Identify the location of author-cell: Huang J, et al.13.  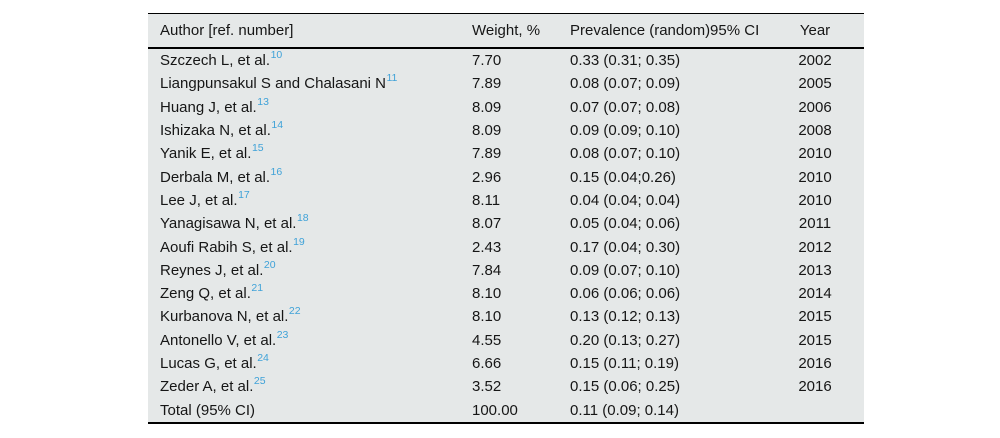
(310, 107).